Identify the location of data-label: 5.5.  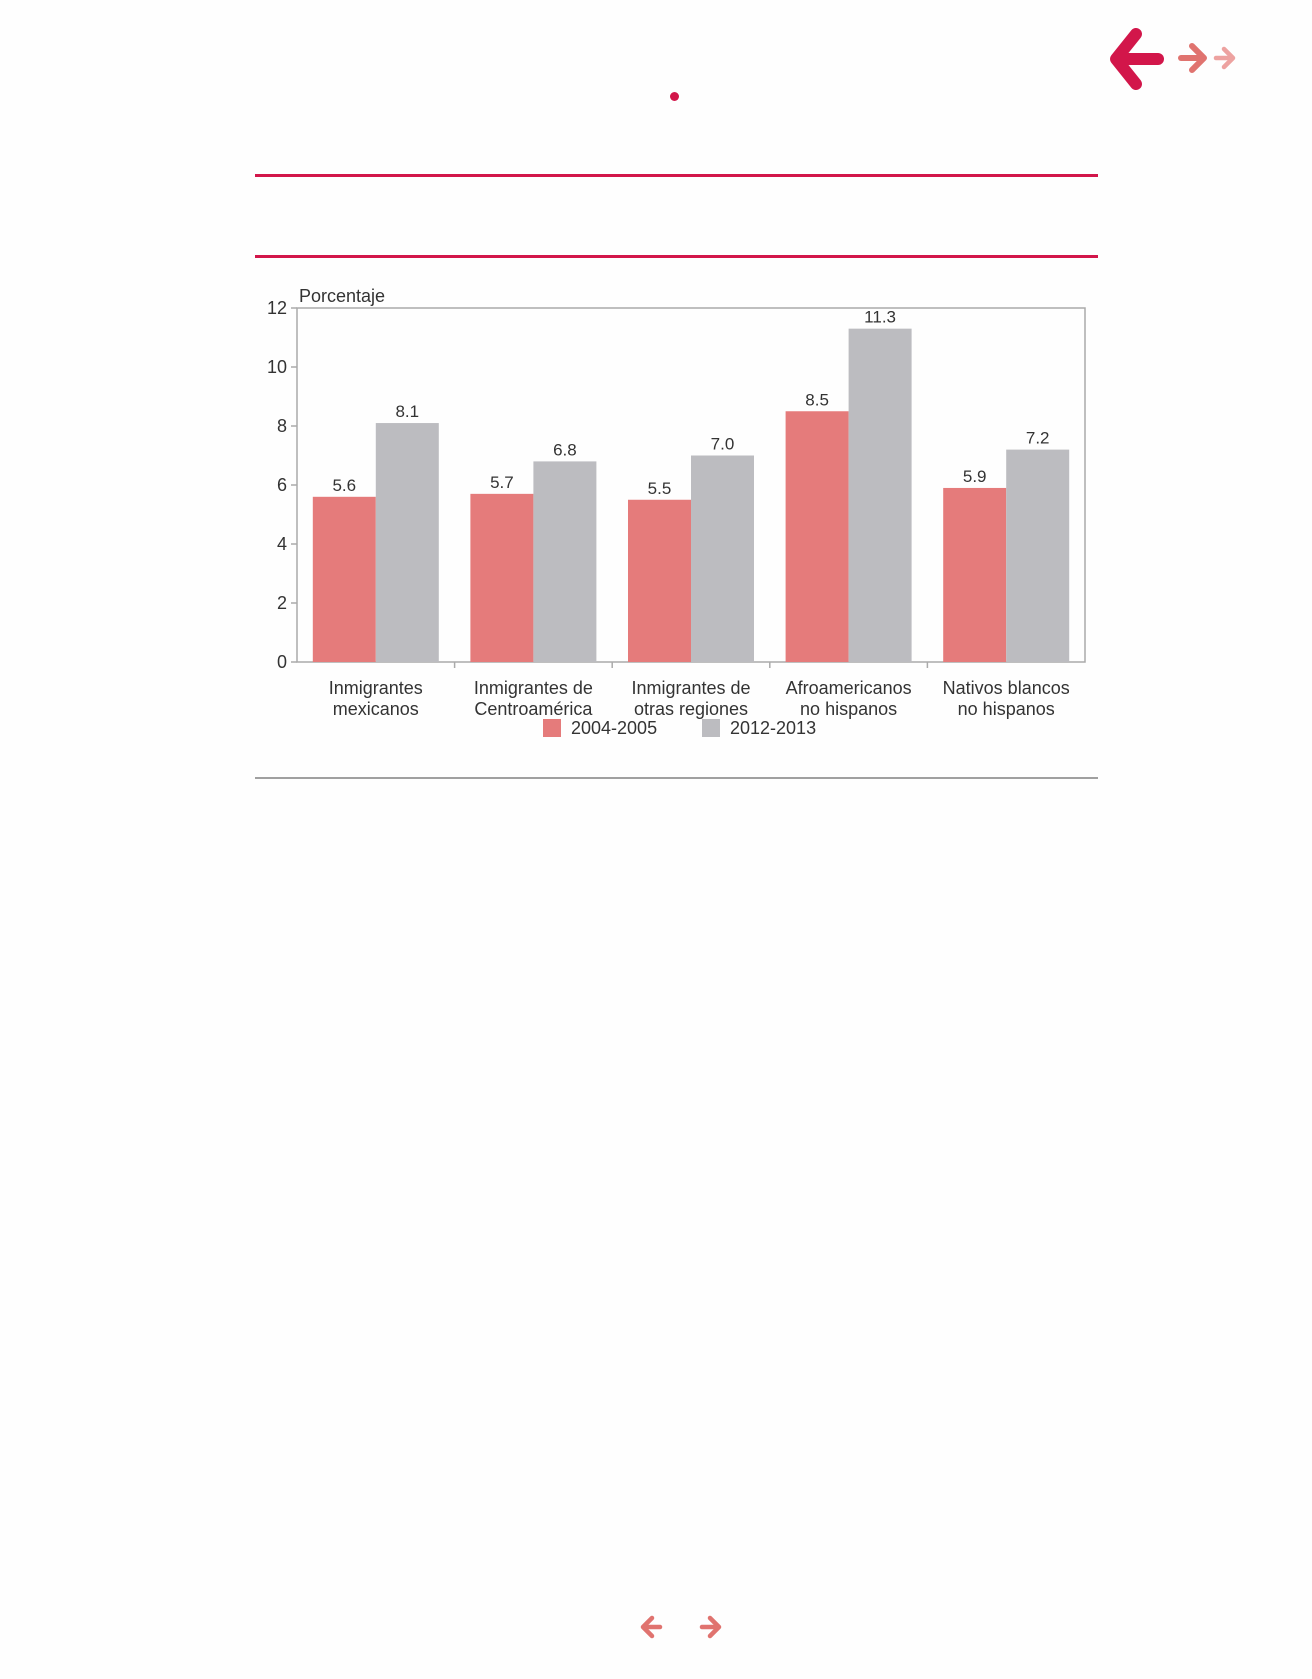
(660, 488).